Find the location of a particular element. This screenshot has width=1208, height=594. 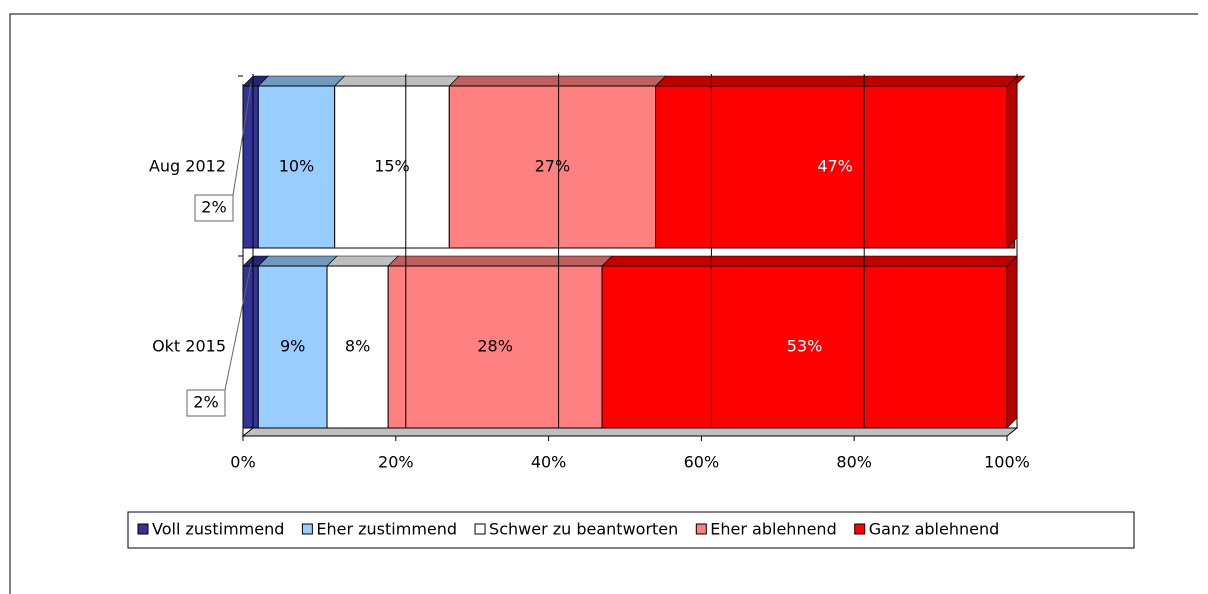

x-tick-label: 60% is located at coordinates (702, 462).